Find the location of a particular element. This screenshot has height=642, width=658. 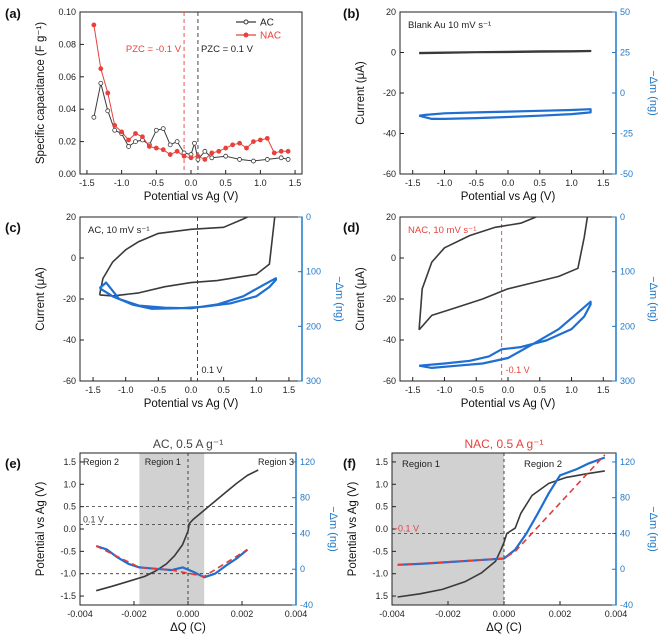

panel-label: (e) is located at coordinates (13, 463).